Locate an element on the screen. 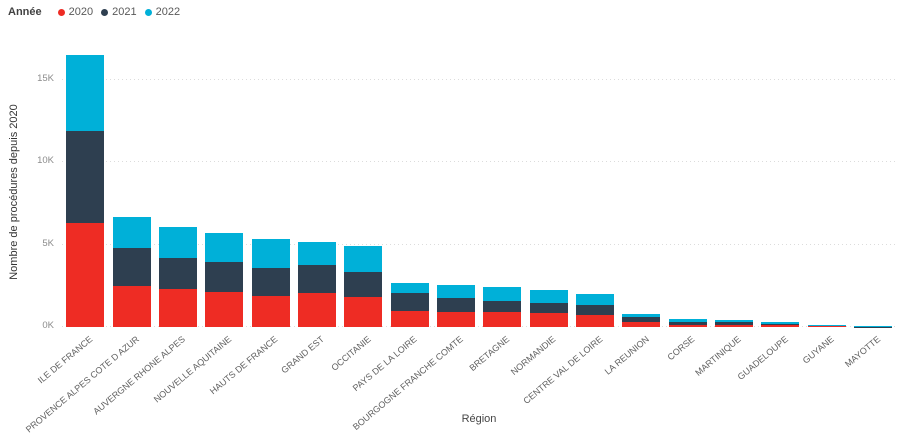 This screenshot has height=438, width=900. x-tick-label: GUYANE is located at coordinates (818, 350).